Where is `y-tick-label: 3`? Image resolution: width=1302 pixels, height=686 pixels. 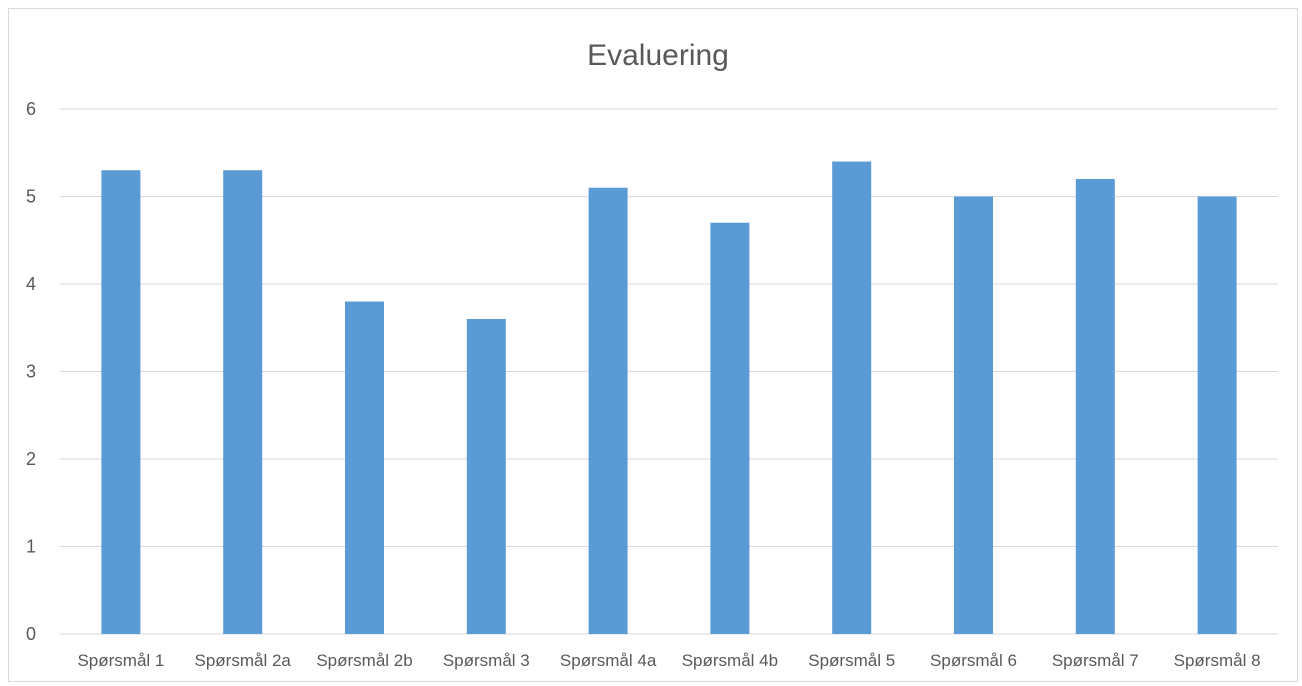 y-tick-label: 3 is located at coordinates (31, 372).